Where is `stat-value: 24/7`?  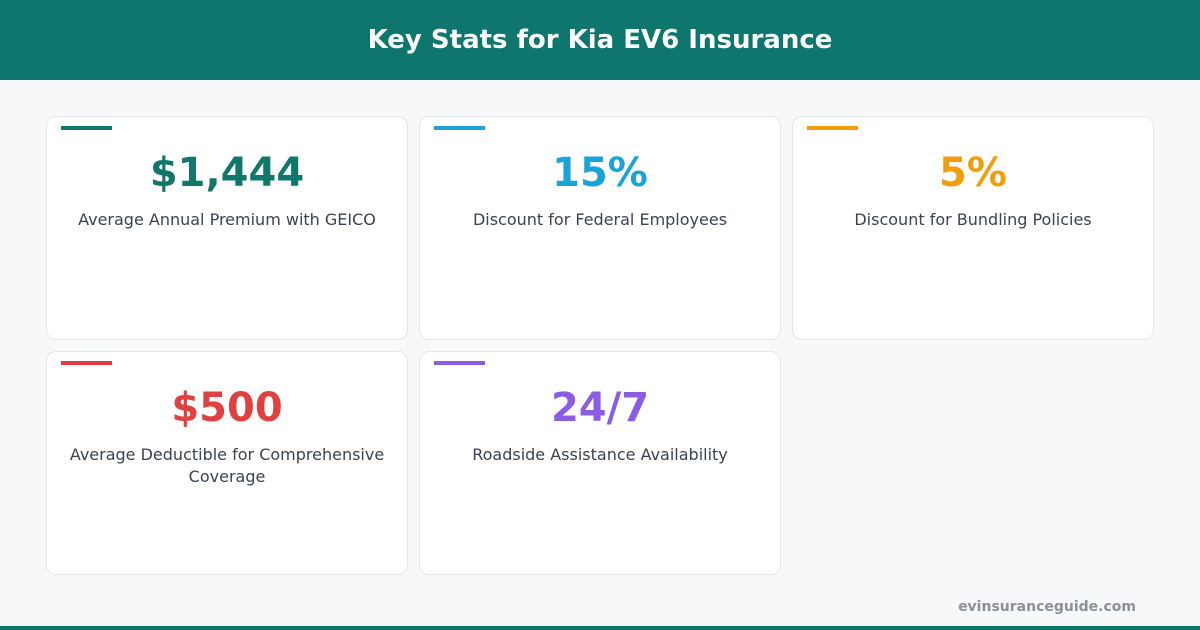 stat-value: 24/7 is located at coordinates (600, 408).